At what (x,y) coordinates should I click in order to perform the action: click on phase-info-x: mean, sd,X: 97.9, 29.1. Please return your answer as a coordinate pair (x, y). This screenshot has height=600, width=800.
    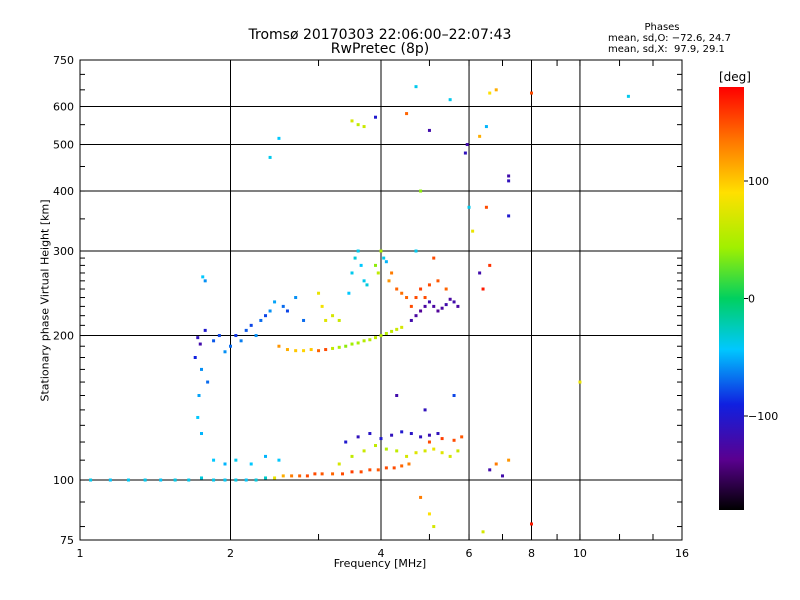
    Looking at the image, I should click on (666, 49).